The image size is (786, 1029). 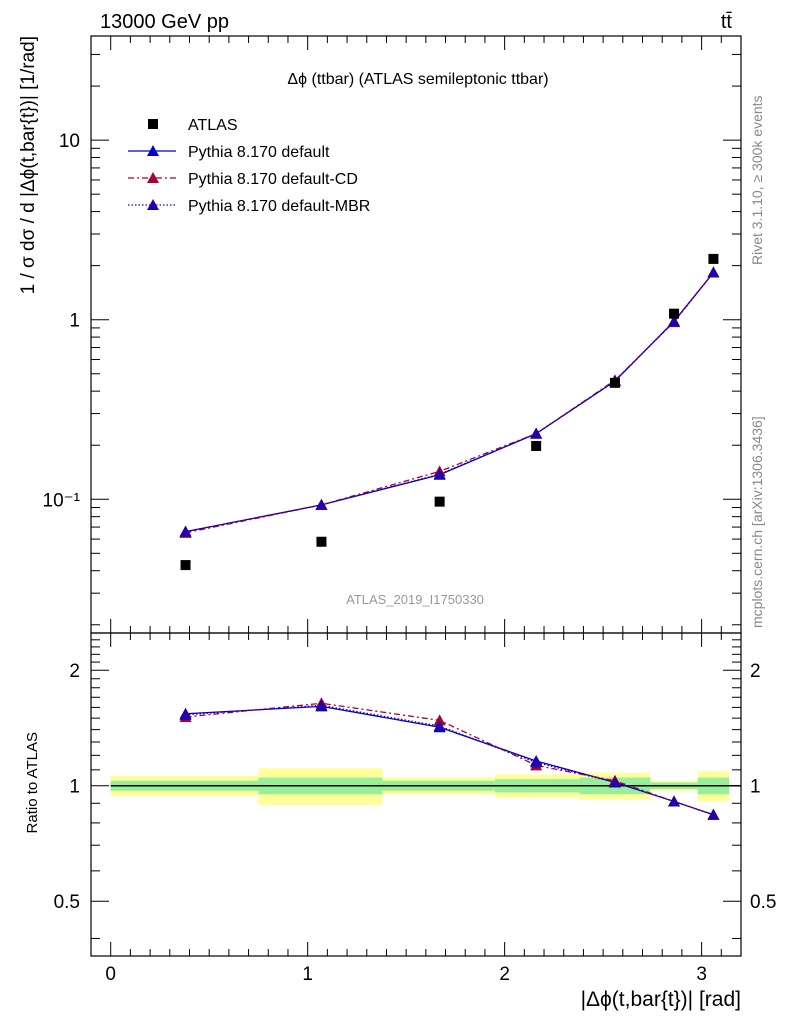 What do you see at coordinates (213, 125) in the screenshot?
I see `legend-label: ATLAS` at bounding box center [213, 125].